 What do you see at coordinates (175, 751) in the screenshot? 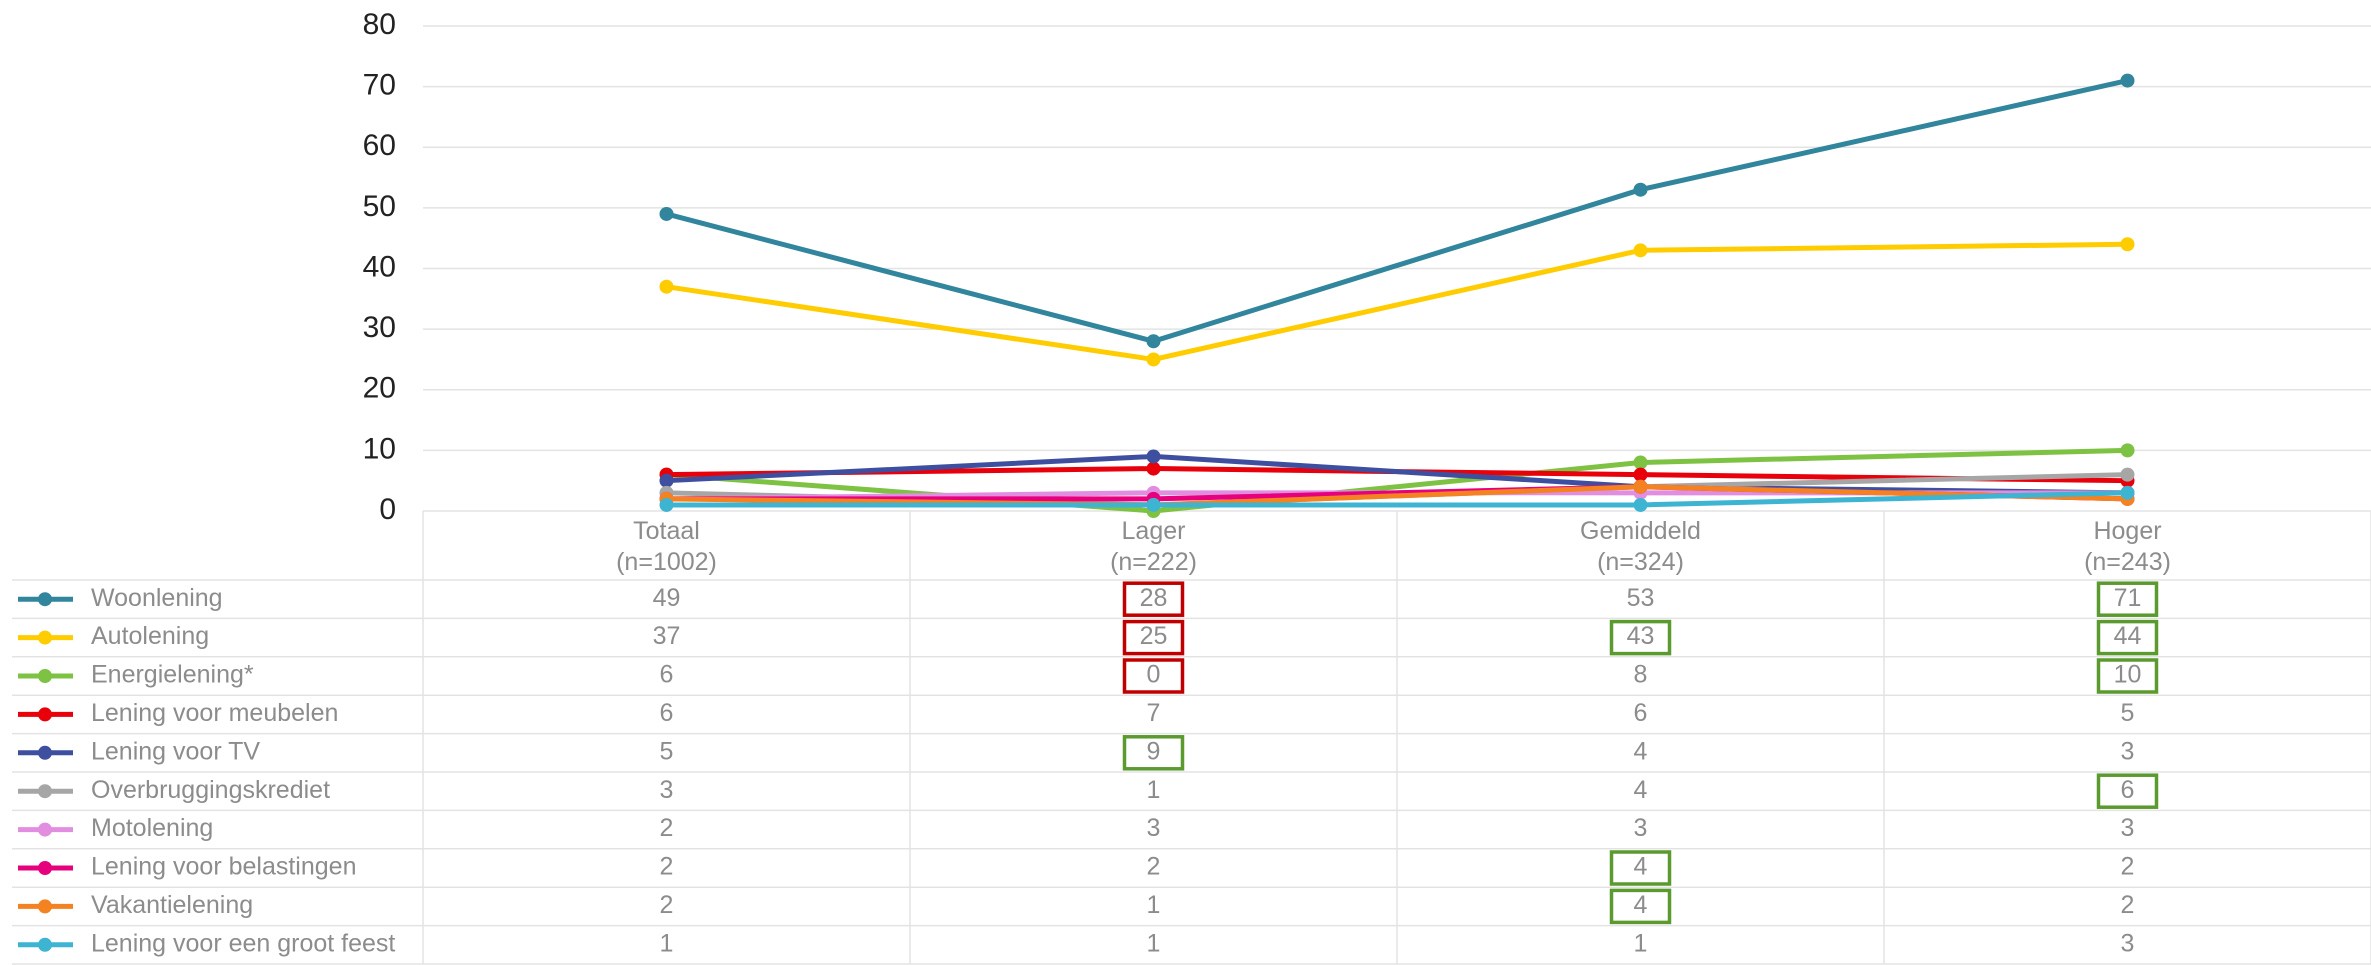
I see `legend-label: Lening voor TV` at bounding box center [175, 751].